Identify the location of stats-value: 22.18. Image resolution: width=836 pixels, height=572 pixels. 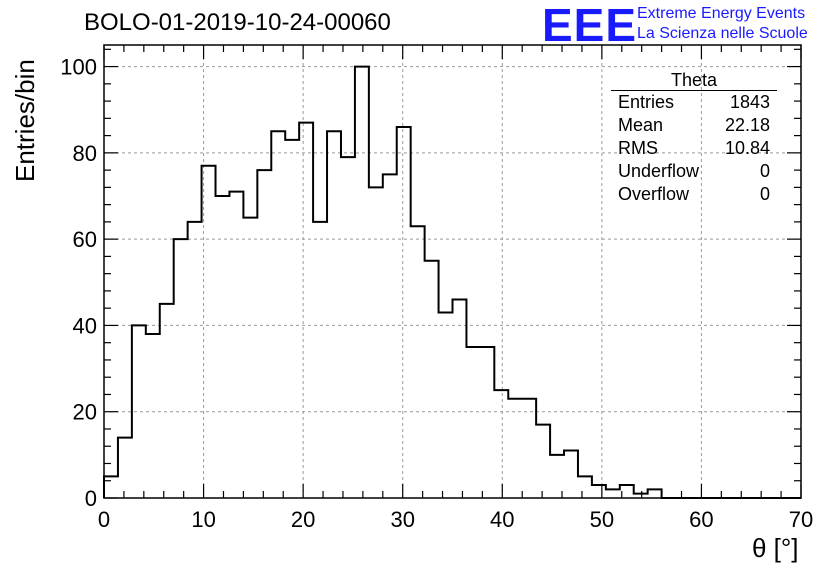
(747, 125).